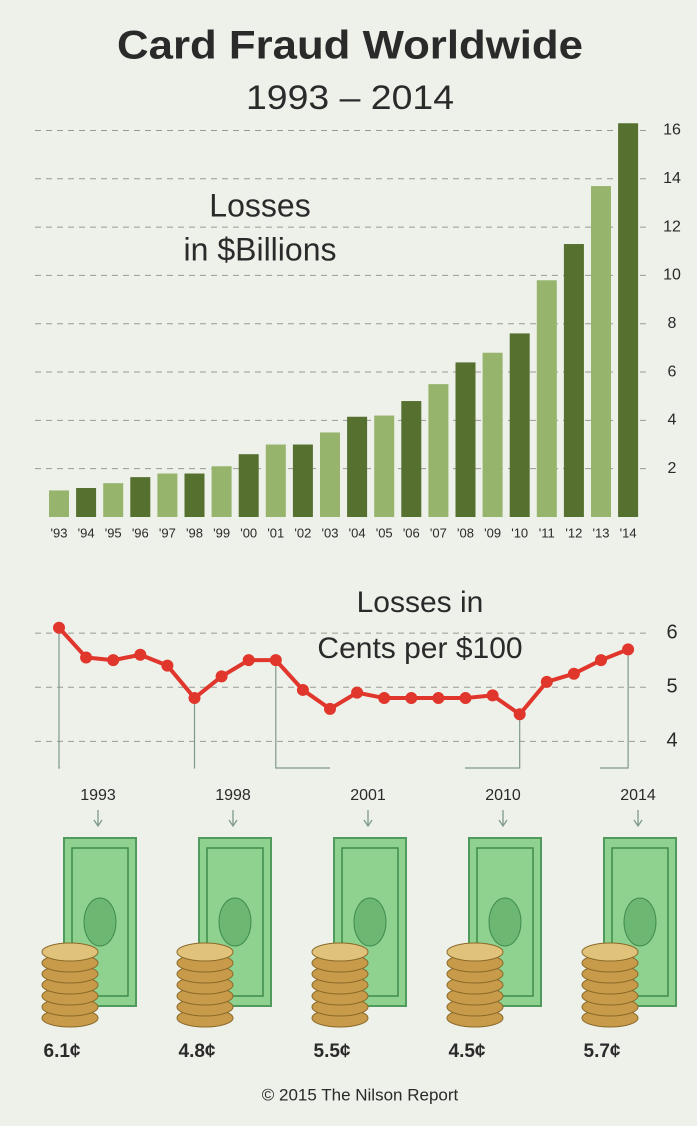 The width and height of the screenshot is (697, 1126). I want to click on y-tick-label: 10, so click(672, 275).